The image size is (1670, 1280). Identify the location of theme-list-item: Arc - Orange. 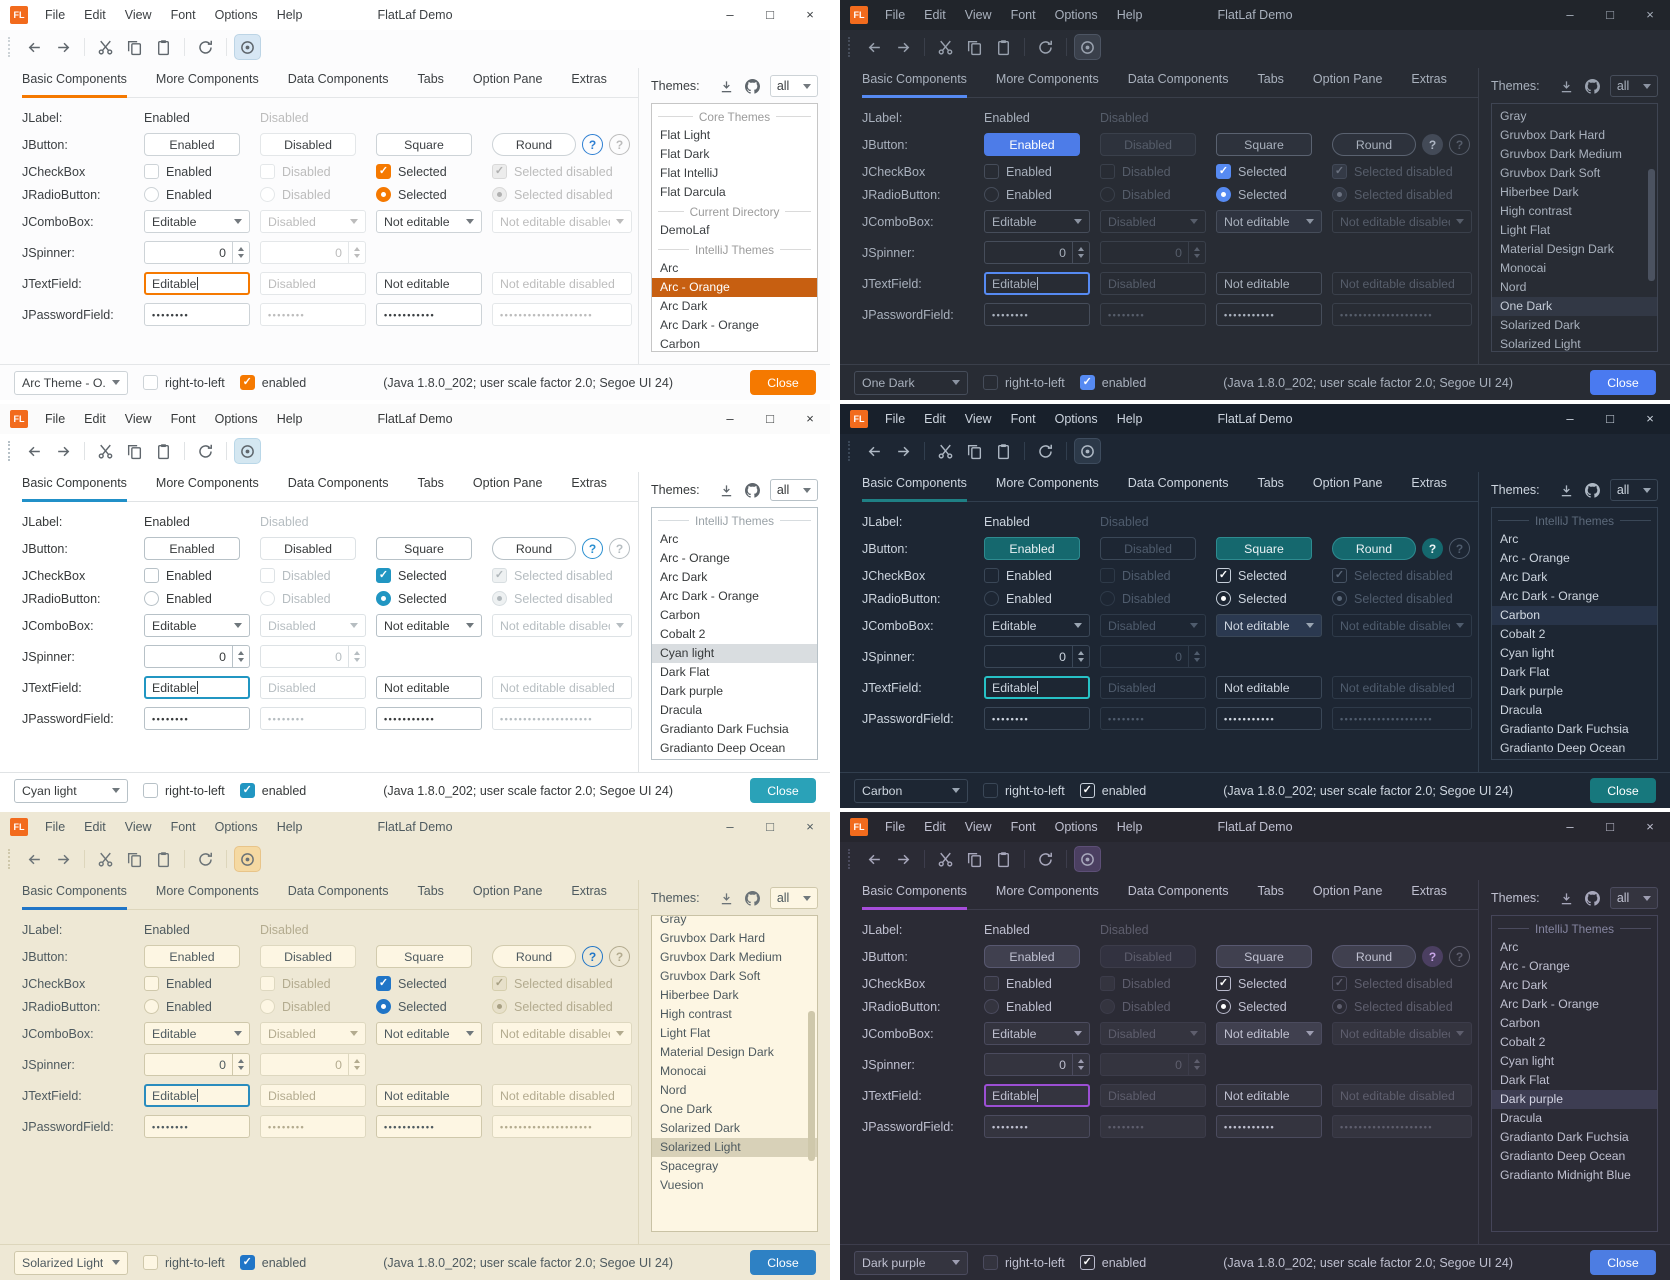
(1535, 966).